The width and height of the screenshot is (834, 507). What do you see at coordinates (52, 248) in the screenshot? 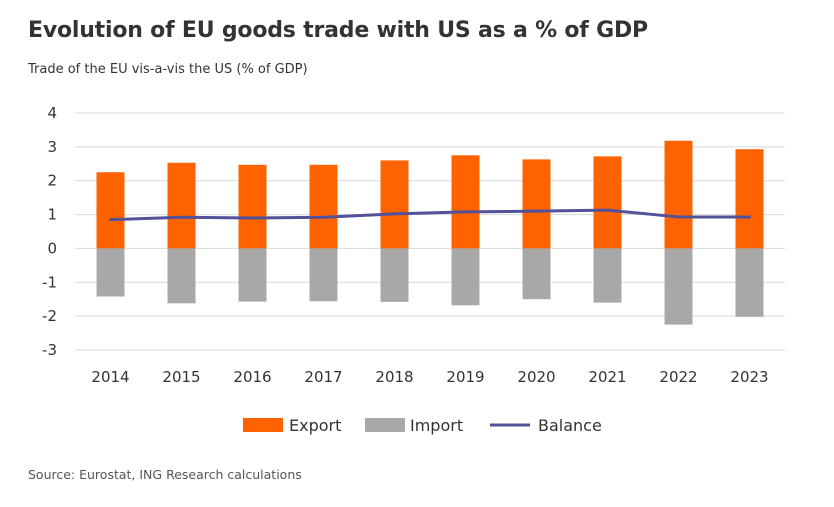
I see `y-tick-label: 0` at bounding box center [52, 248].